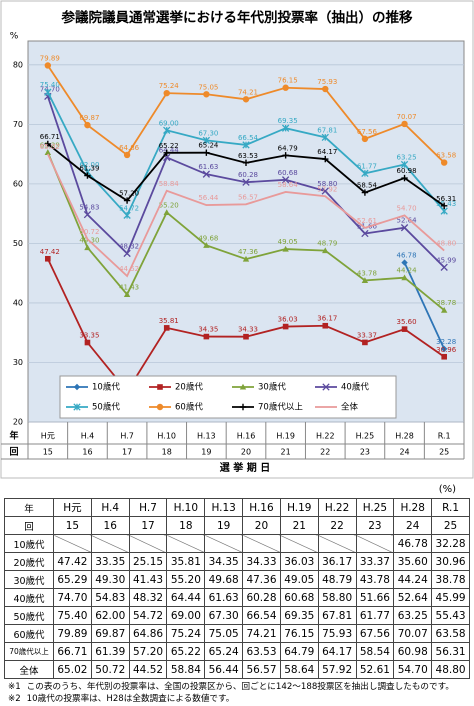  I want to click on table-cell: 56.31, so click(450, 651).